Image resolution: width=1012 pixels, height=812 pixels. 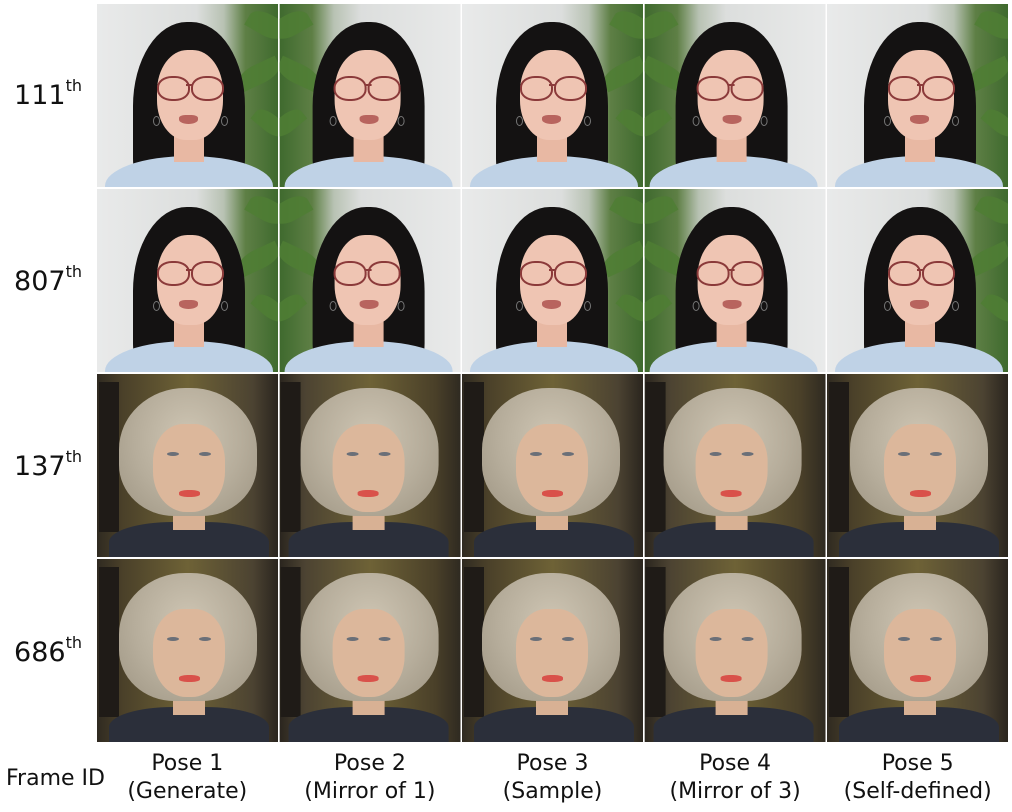 What do you see at coordinates (48, 93) in the screenshot?
I see `row-label-1: 111th` at bounding box center [48, 93].